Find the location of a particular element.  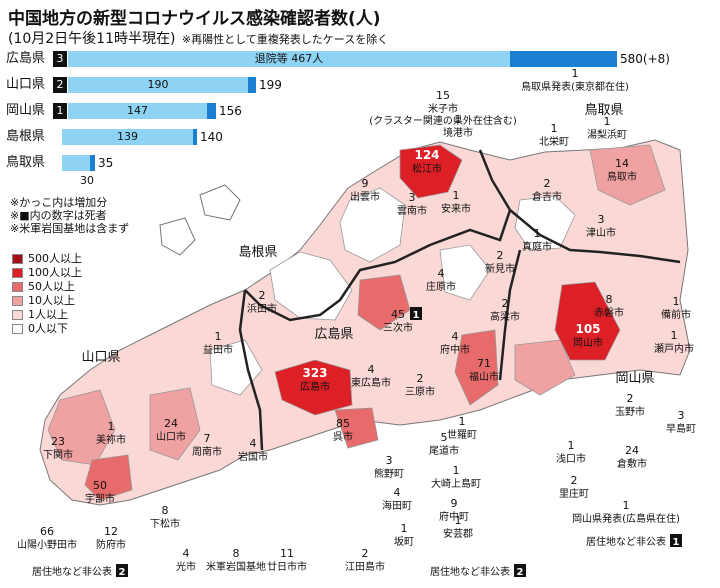

bar-total-label: 580(+8) is located at coordinates (645, 59).